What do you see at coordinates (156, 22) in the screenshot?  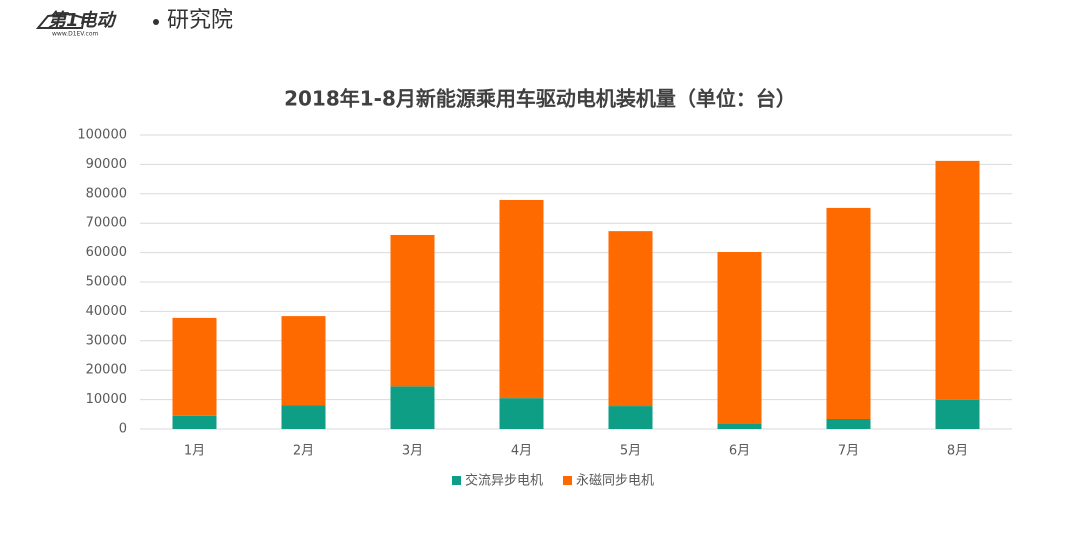 I see `logo-dot` at bounding box center [156, 22].